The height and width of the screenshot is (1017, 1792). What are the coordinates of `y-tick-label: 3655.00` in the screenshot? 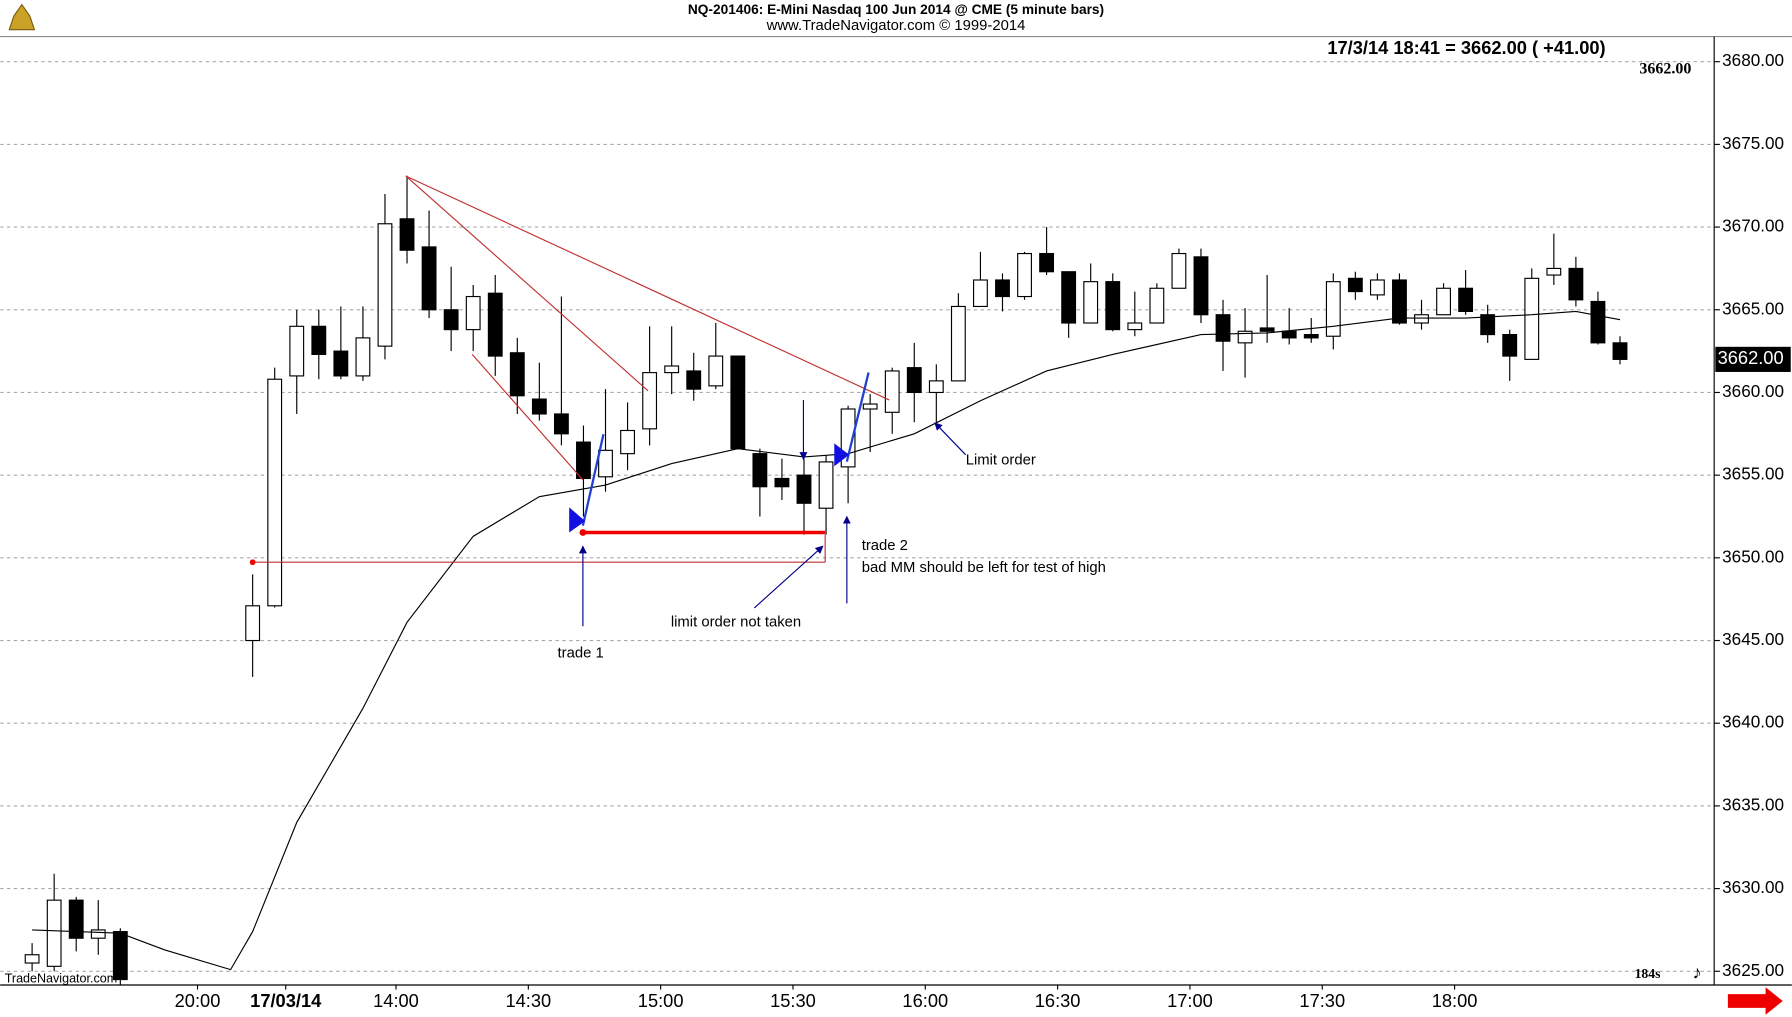 It's located at (1753, 474).